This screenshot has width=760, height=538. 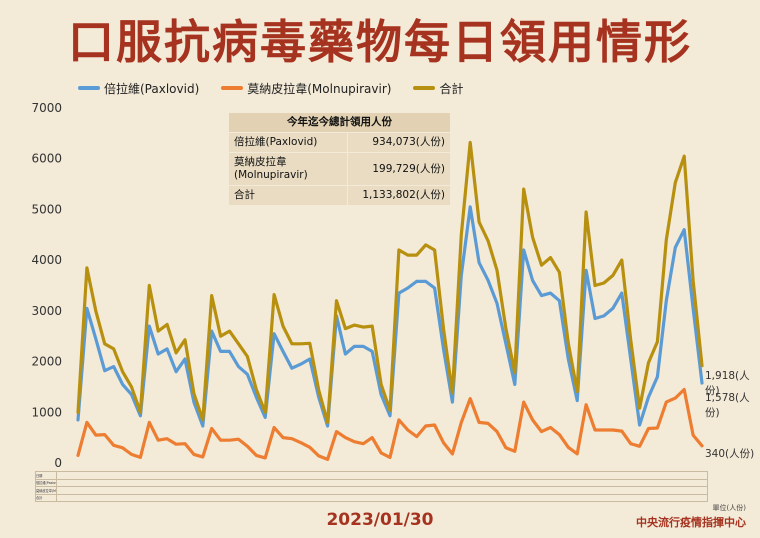 I want to click on data-table-row-label: 莫納皮拉韋(Molnupiravir), so click(x=46, y=490).